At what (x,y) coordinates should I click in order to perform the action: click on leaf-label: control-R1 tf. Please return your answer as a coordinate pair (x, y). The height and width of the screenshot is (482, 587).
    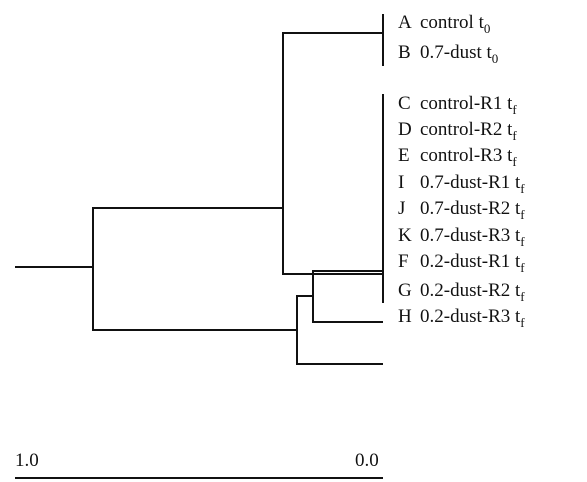
    Looking at the image, I should click on (468, 105).